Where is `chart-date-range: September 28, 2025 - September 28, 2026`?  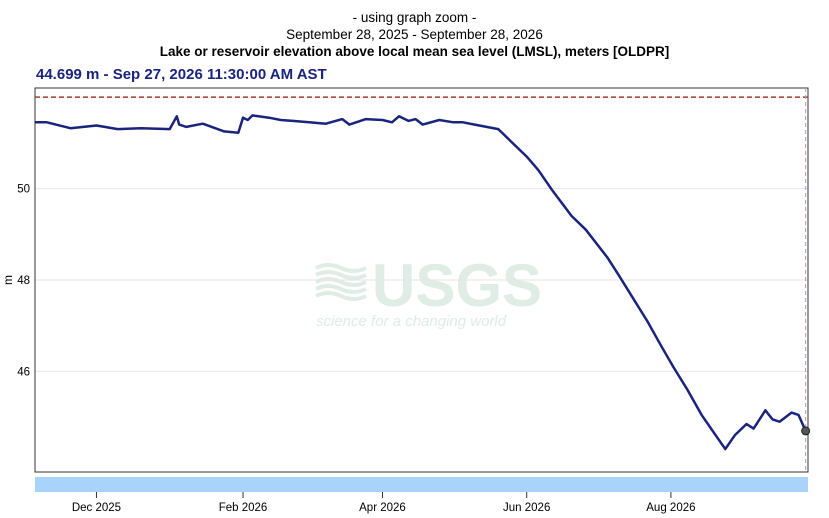 chart-date-range: September 28, 2025 - September 28, 2026 is located at coordinates (414, 34).